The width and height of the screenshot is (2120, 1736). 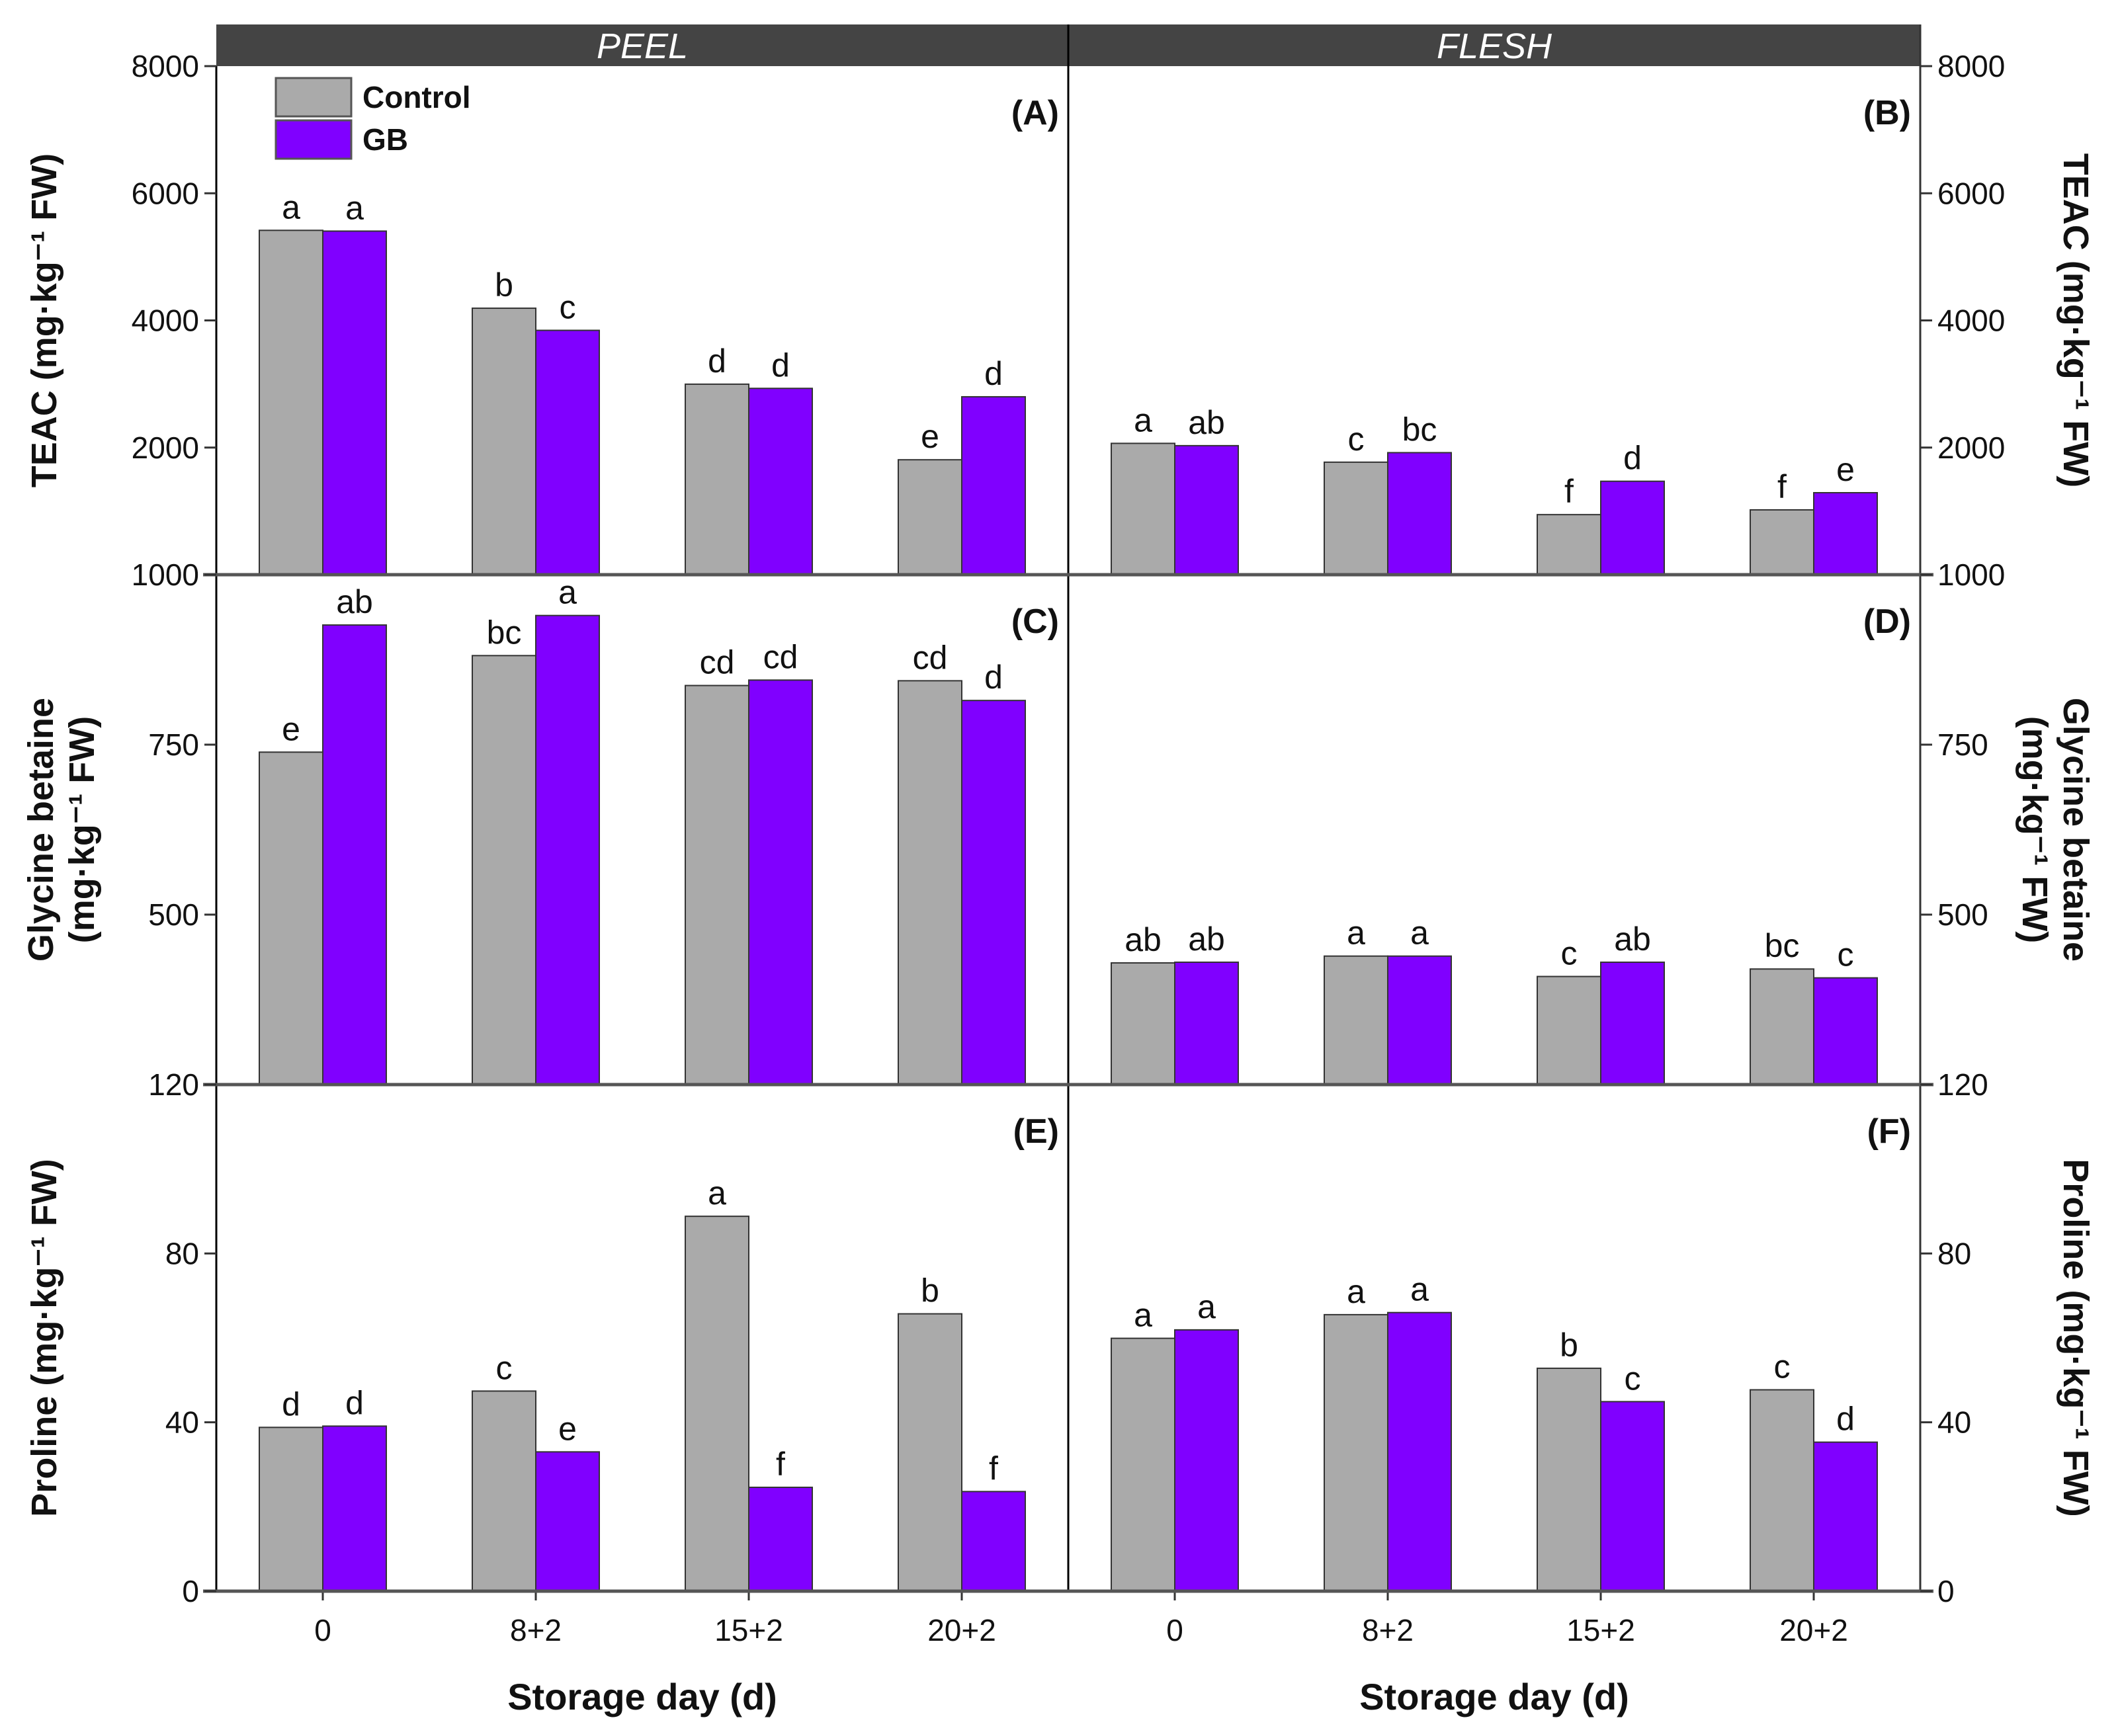 I want to click on y-tick-label-right: 750, so click(x=1962, y=744).